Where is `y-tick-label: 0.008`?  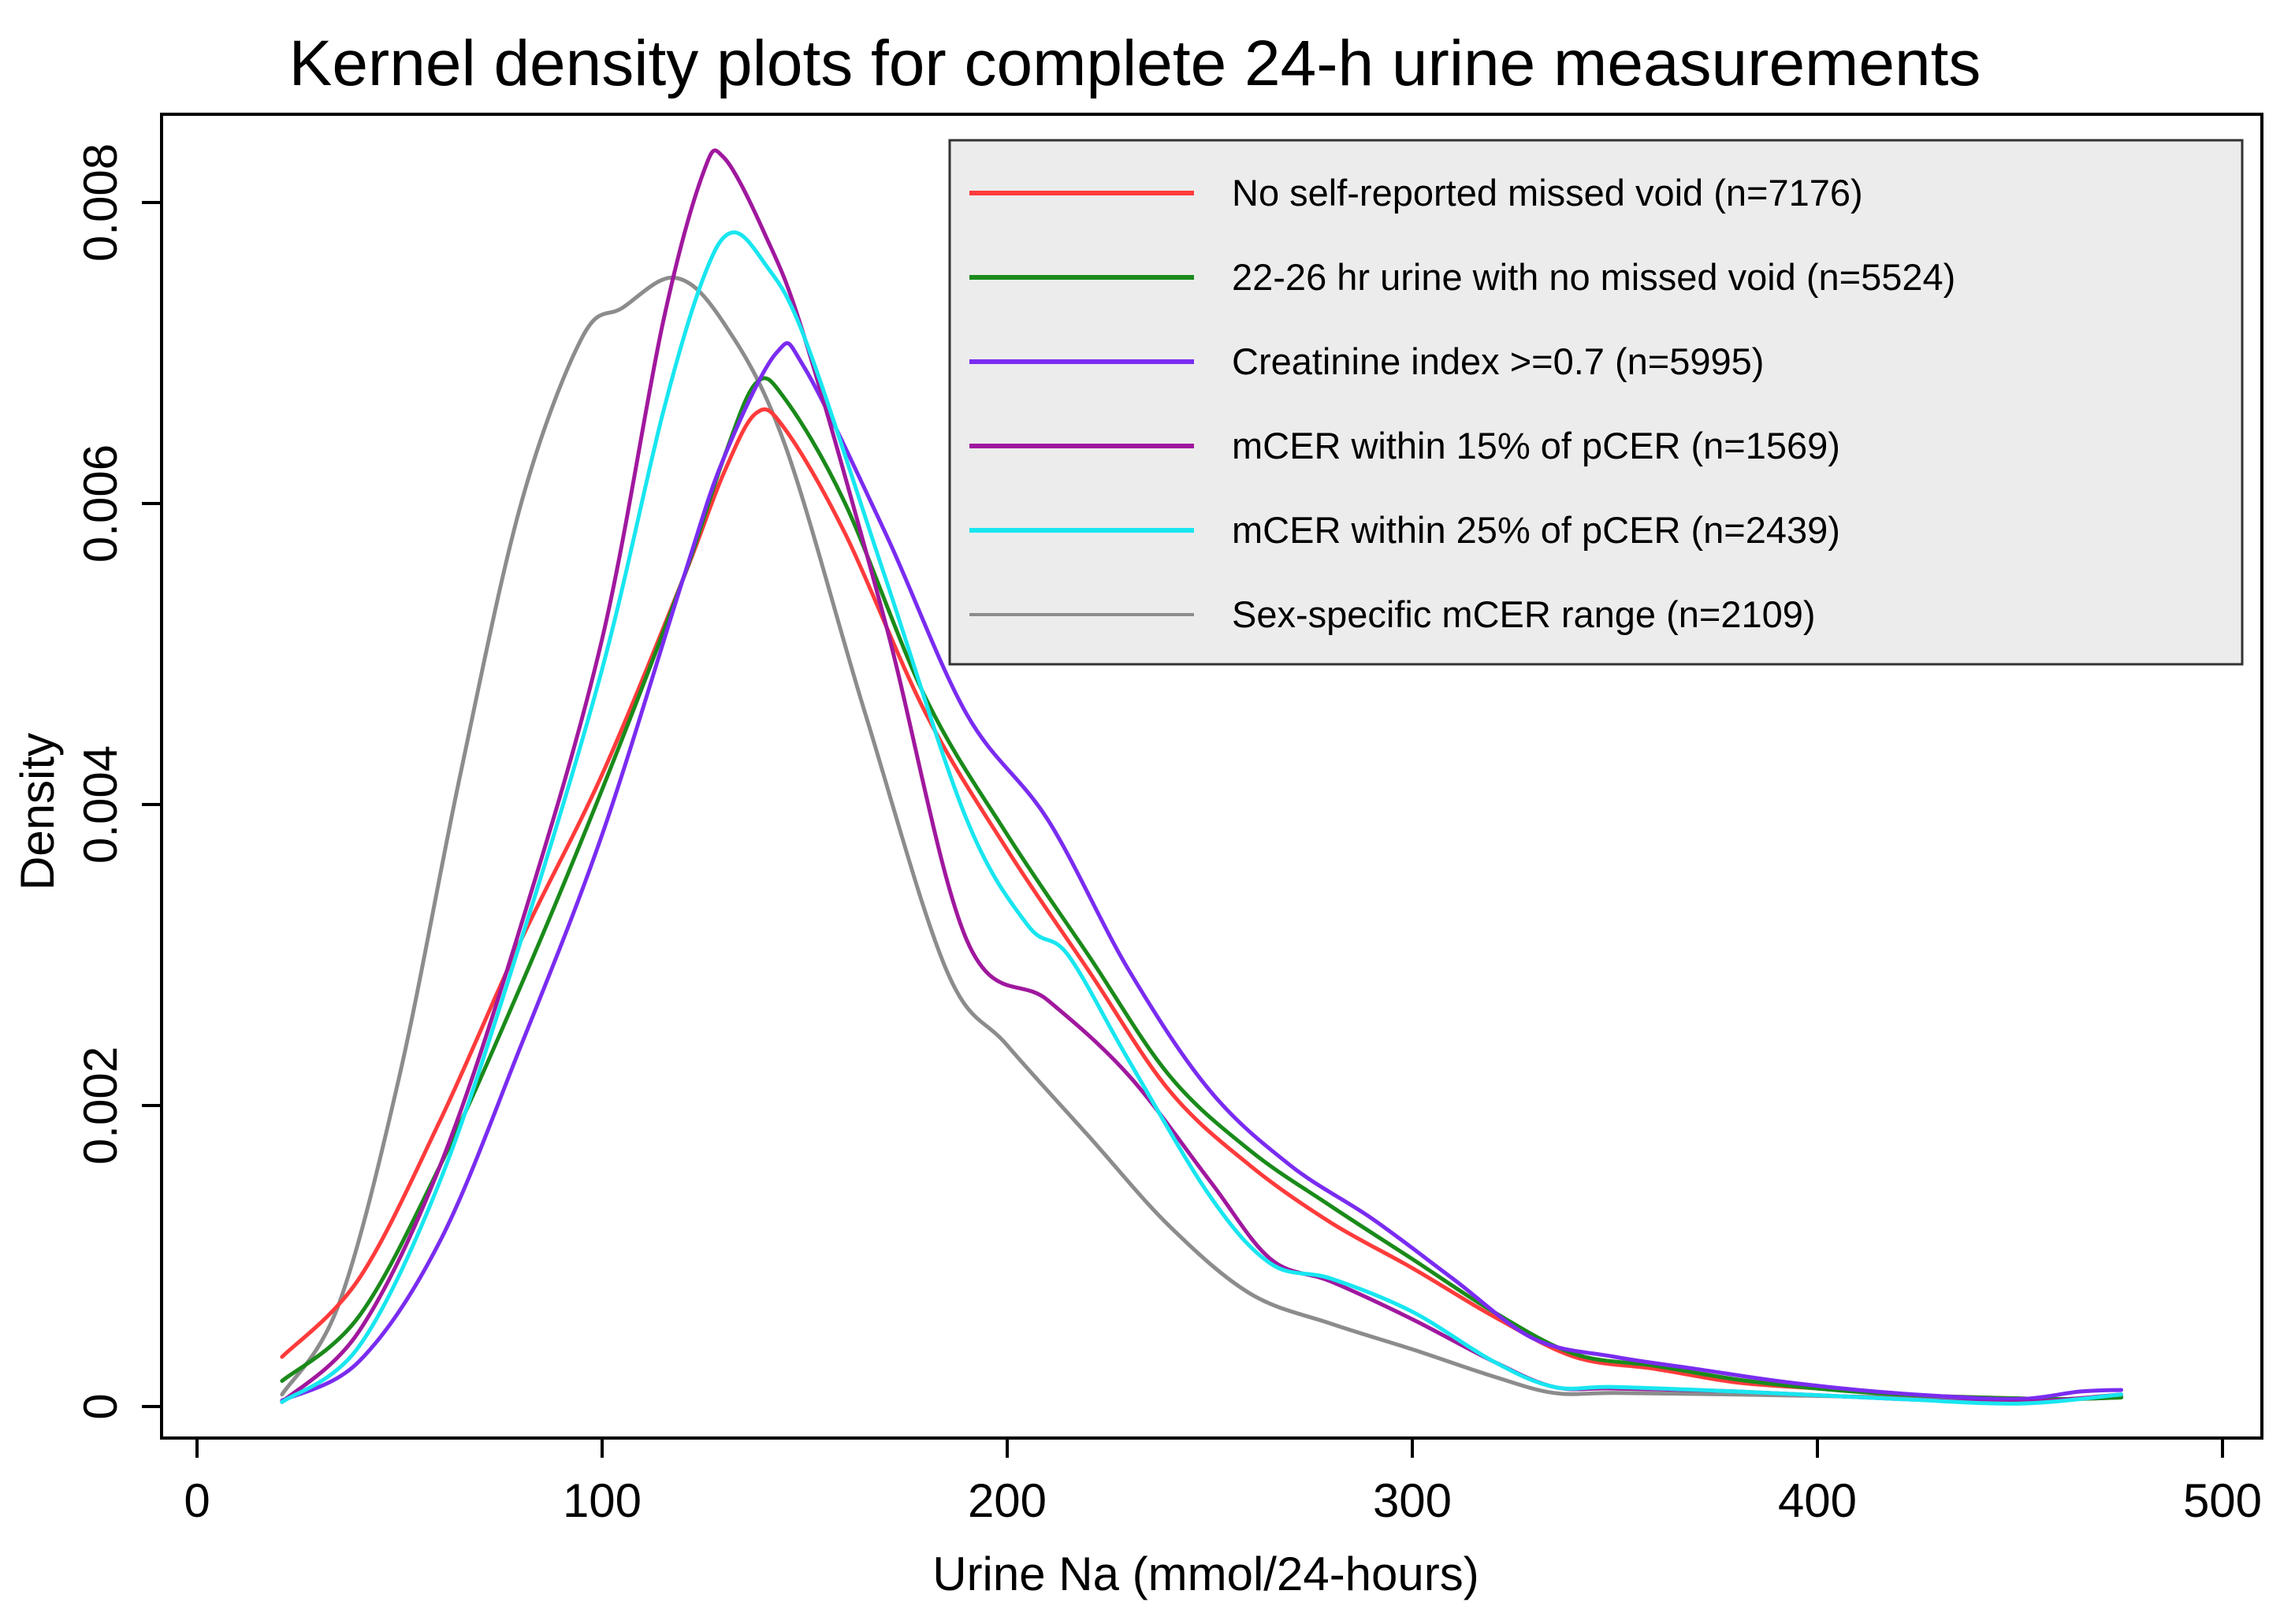 y-tick-label: 0.008 is located at coordinates (100, 202).